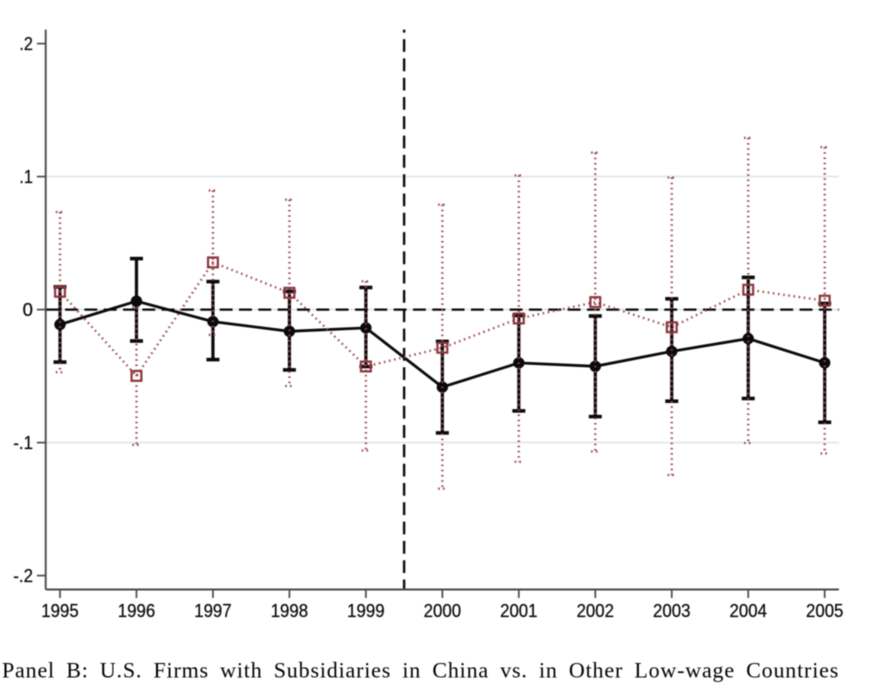  What do you see at coordinates (518, 610) in the screenshot?
I see `svg-text: 2001` at bounding box center [518, 610].